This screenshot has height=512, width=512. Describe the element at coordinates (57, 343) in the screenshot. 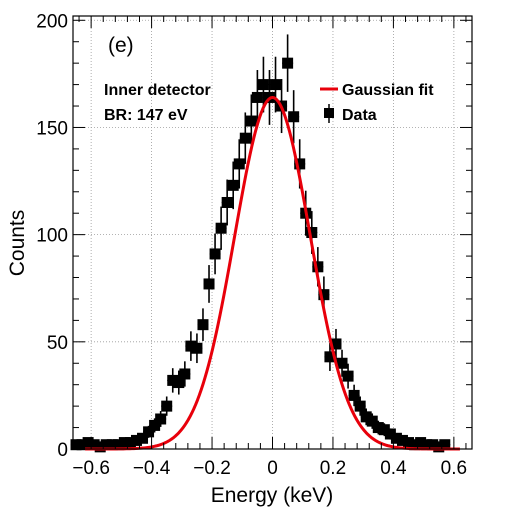

I see `y-tick-label: 50` at that location.